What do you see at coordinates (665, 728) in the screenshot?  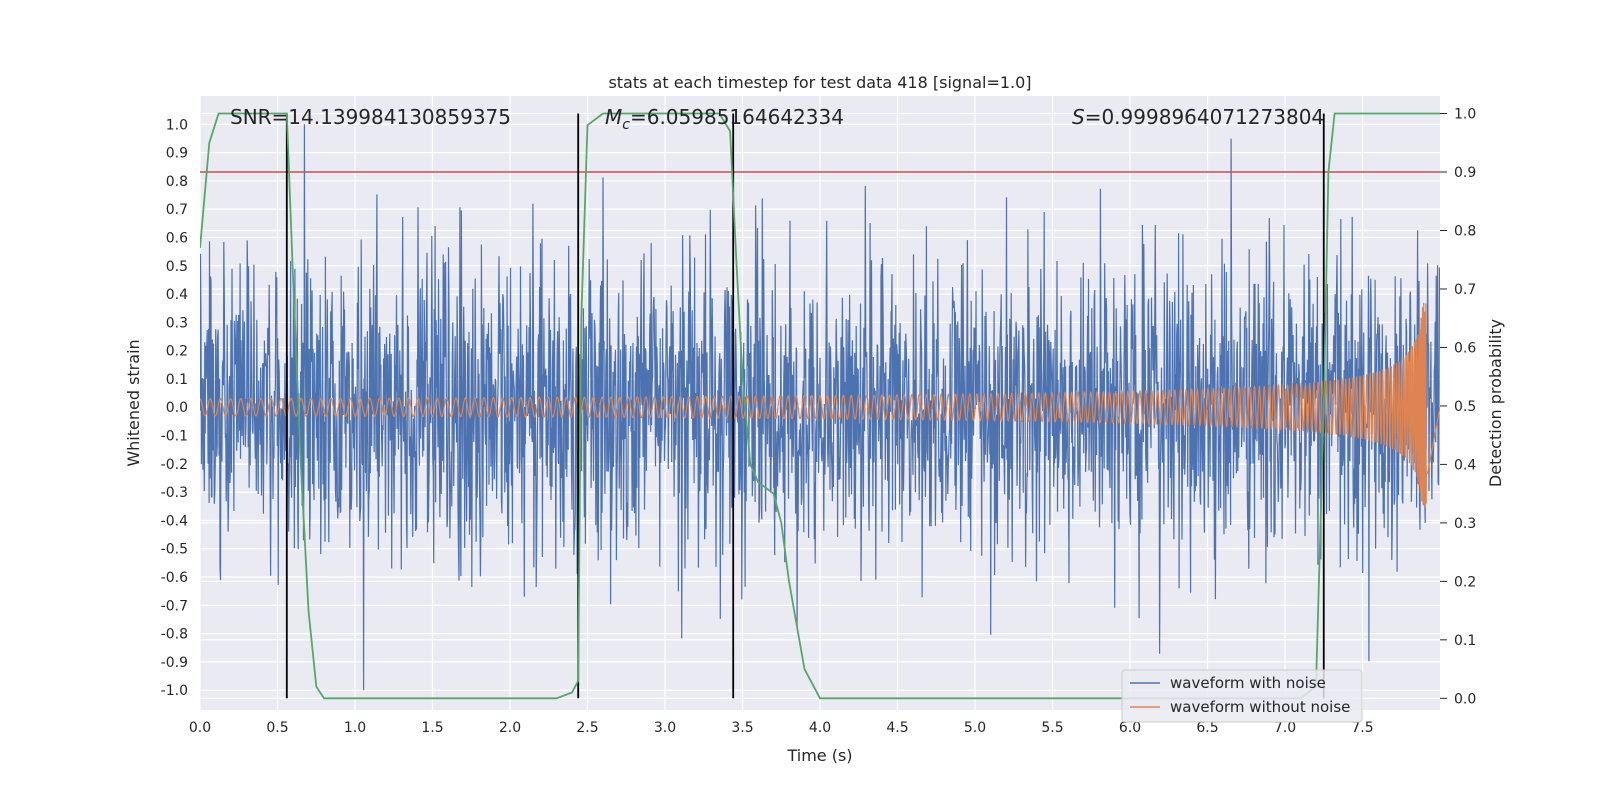 I see `x-tick-label: 3.0` at bounding box center [665, 728].